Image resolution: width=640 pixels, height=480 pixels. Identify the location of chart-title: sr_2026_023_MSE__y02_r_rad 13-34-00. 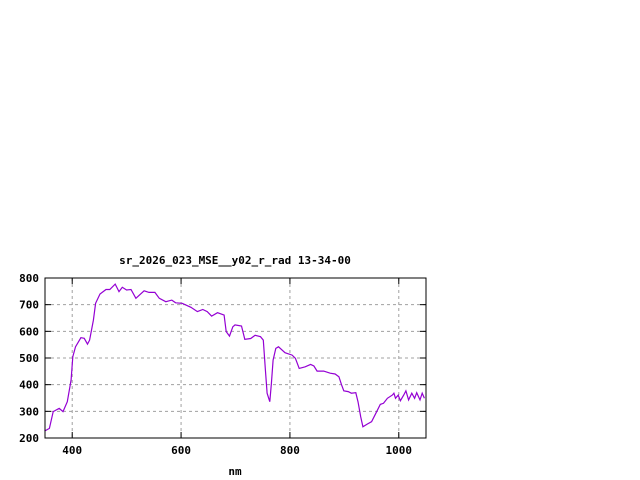
(235, 260).